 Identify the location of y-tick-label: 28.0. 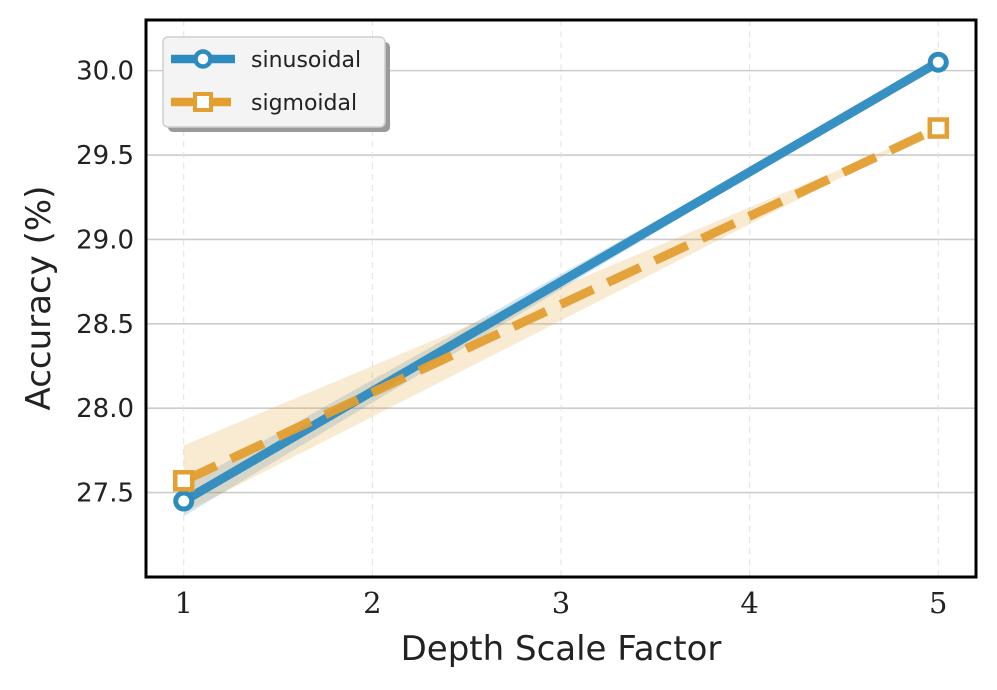
(105, 409).